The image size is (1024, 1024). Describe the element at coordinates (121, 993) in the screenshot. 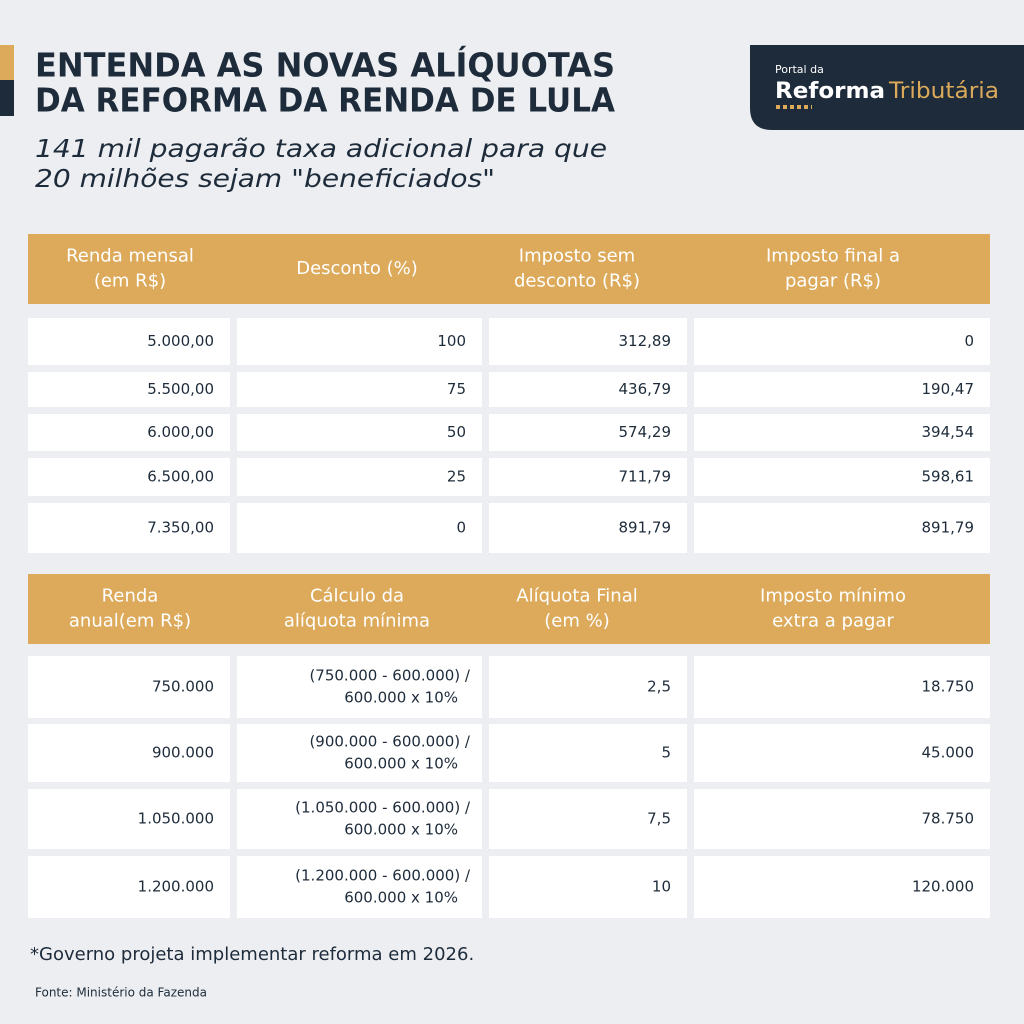

I see `source: Fonte: Ministério da Fazenda` at that location.